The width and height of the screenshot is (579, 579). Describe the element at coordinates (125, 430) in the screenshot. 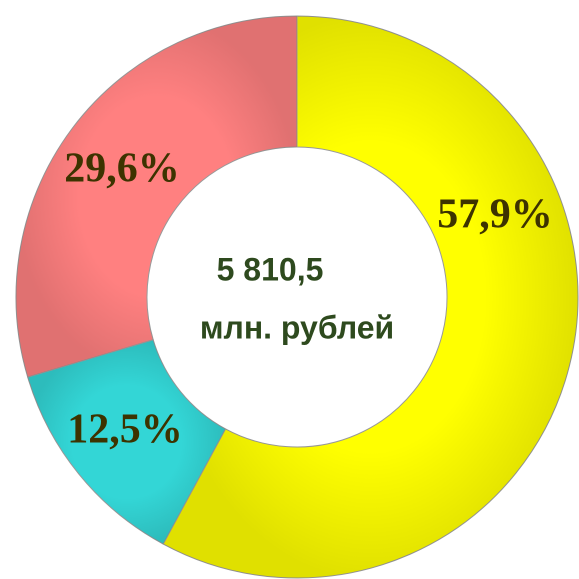

I see `data-label: 12,5%` at that location.